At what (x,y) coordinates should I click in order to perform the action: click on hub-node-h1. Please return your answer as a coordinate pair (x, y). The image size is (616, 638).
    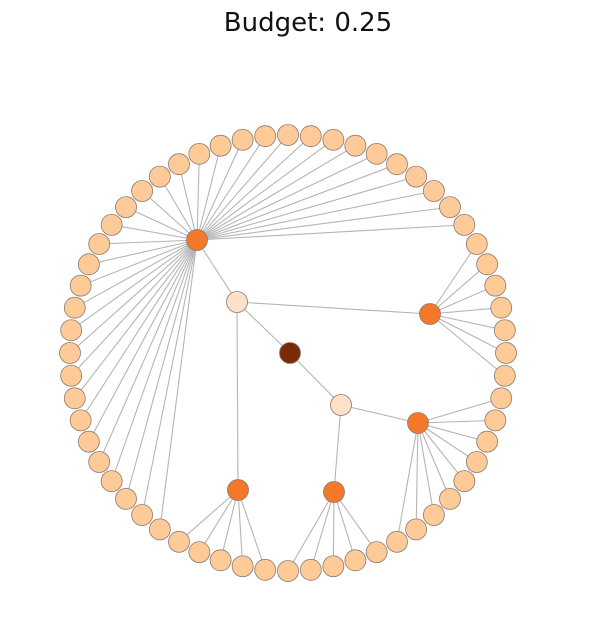
    Looking at the image, I should click on (197, 240).